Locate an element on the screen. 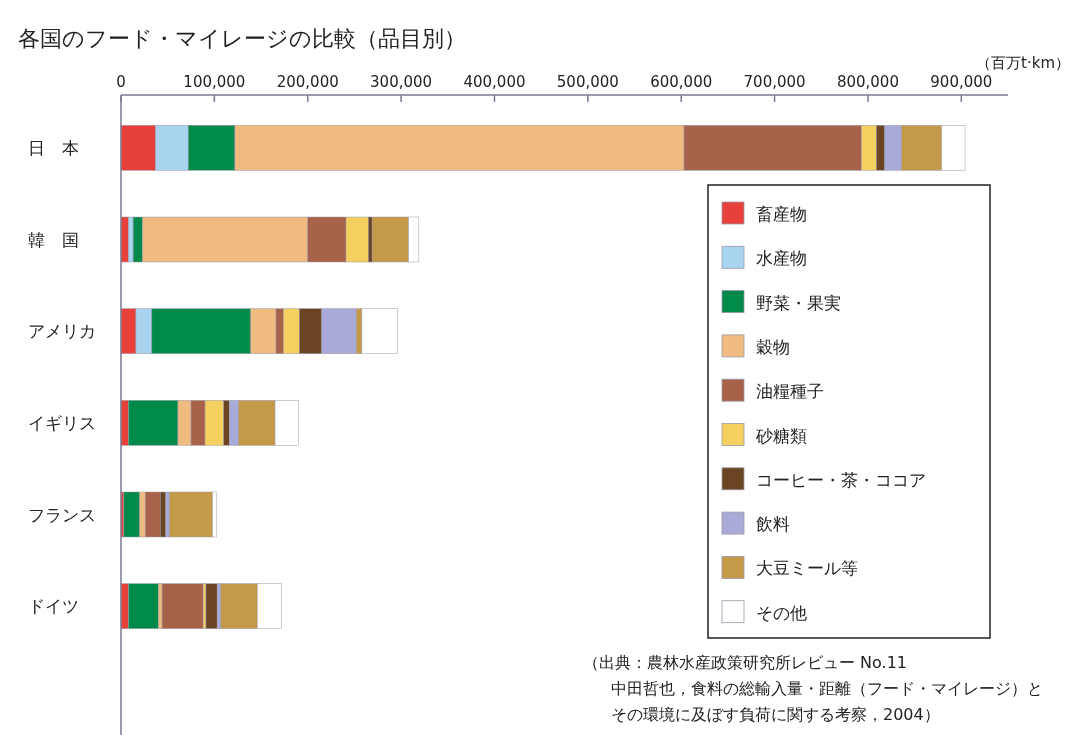 The image size is (1088, 742). x-tick-label: 700,000 is located at coordinates (774, 82).